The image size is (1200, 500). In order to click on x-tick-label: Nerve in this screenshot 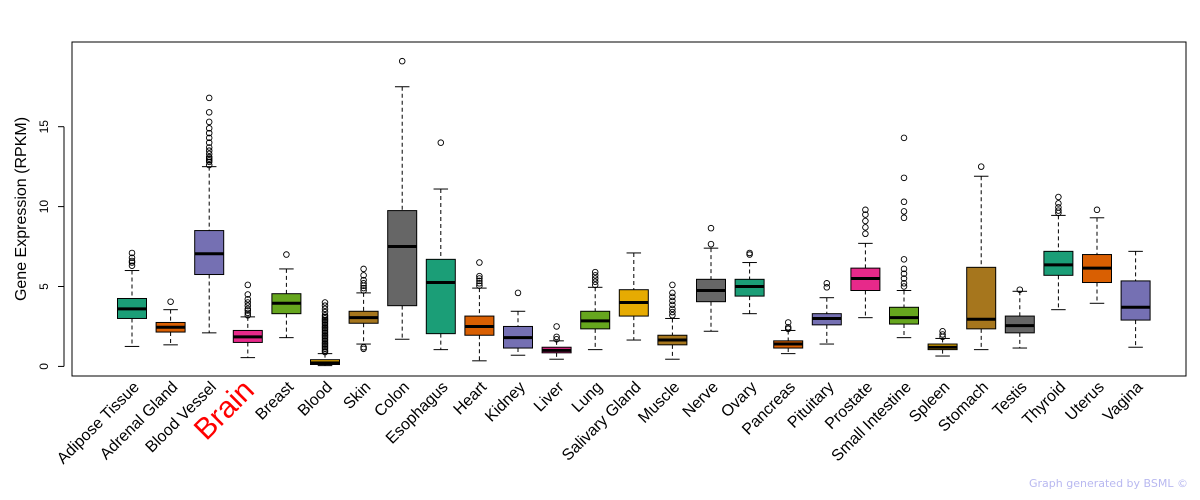, I will do `click(701, 400)`.